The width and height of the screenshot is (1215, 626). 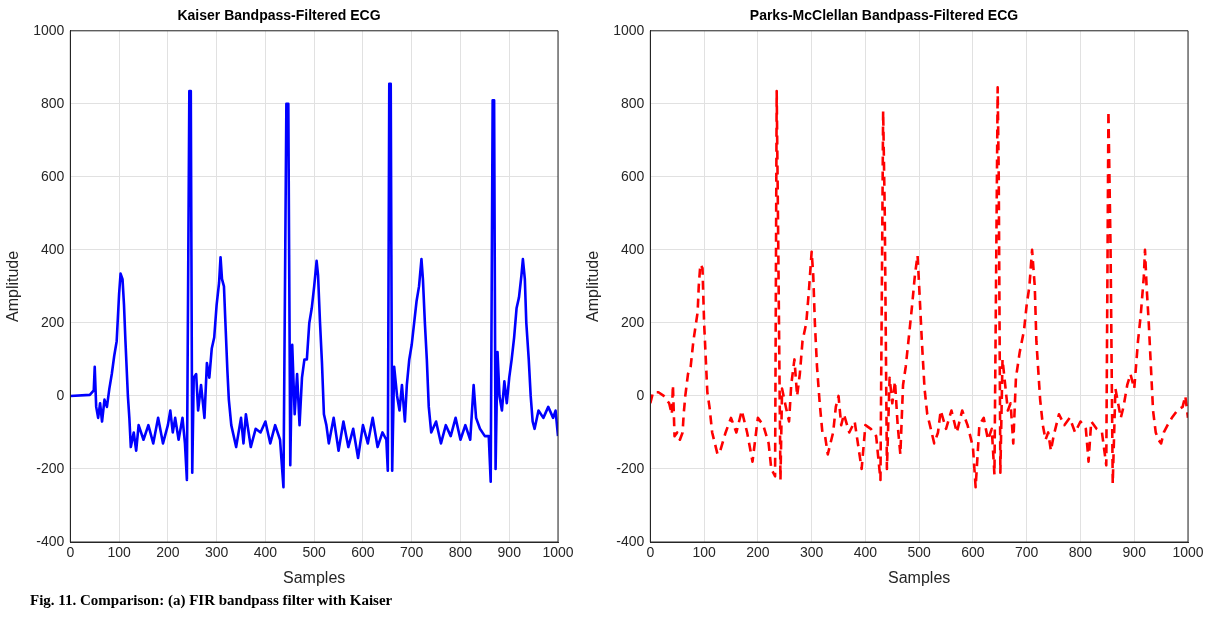 What do you see at coordinates (279, 15) in the screenshot?
I see `chart-title: Kaiser Bandpass-Filtered ECG` at bounding box center [279, 15].